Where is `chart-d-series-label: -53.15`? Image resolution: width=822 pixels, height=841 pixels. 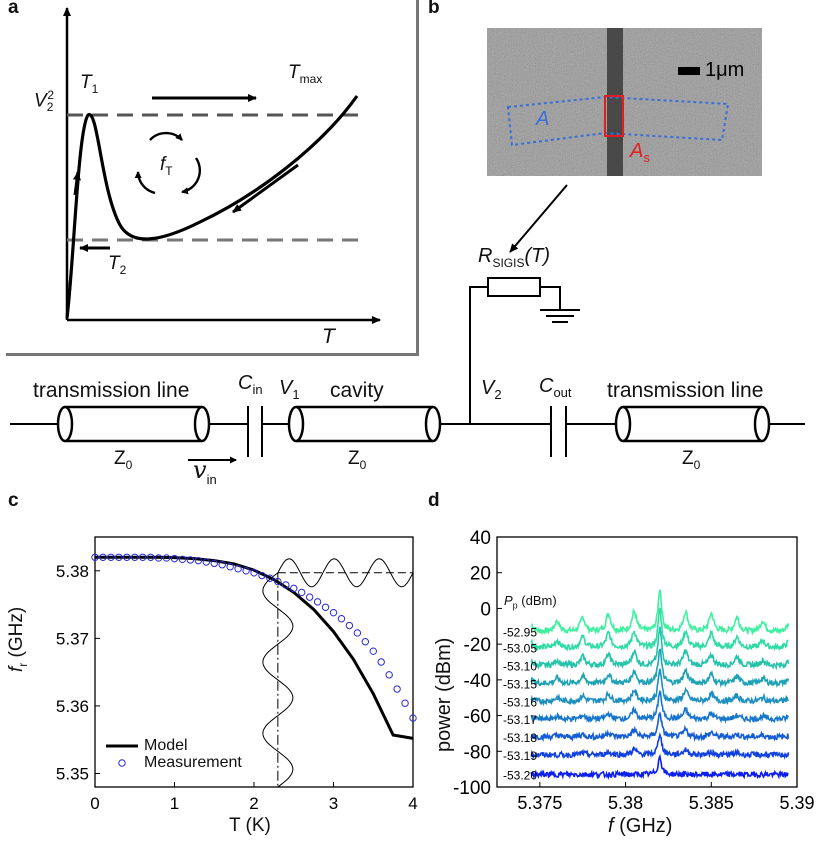 chart-d-series-label: -53.15 is located at coordinates (520, 684).